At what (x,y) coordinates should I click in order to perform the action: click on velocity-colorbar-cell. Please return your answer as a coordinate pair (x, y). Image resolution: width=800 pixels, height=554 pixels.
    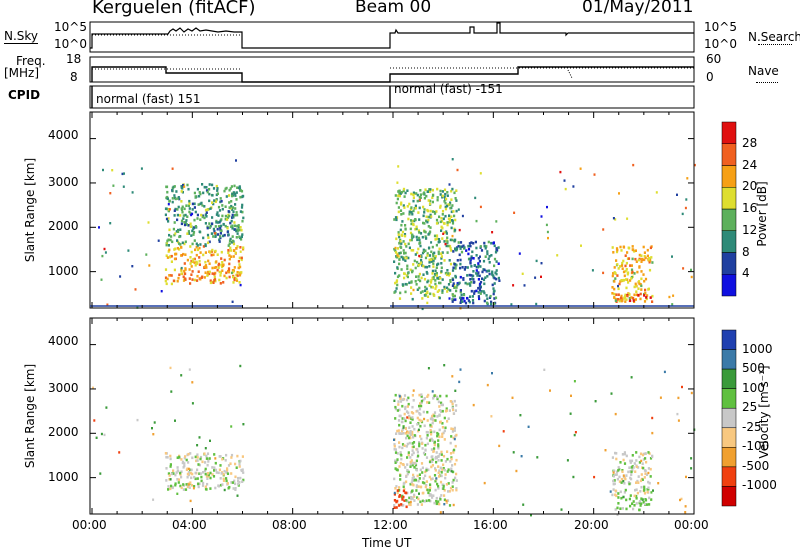
    Looking at the image, I should click on (729, 476).